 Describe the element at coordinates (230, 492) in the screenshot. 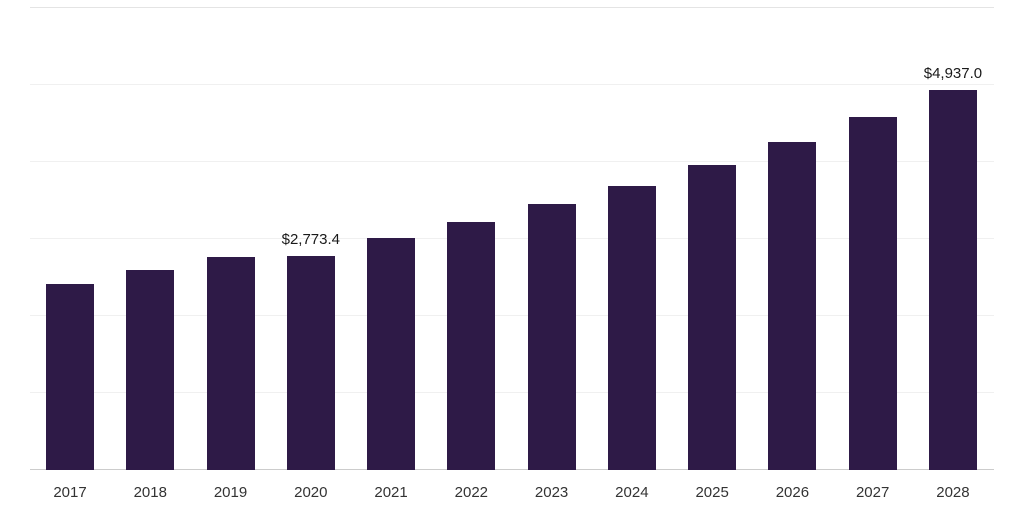

I see `x-axis-tick-label: 2019` at that location.